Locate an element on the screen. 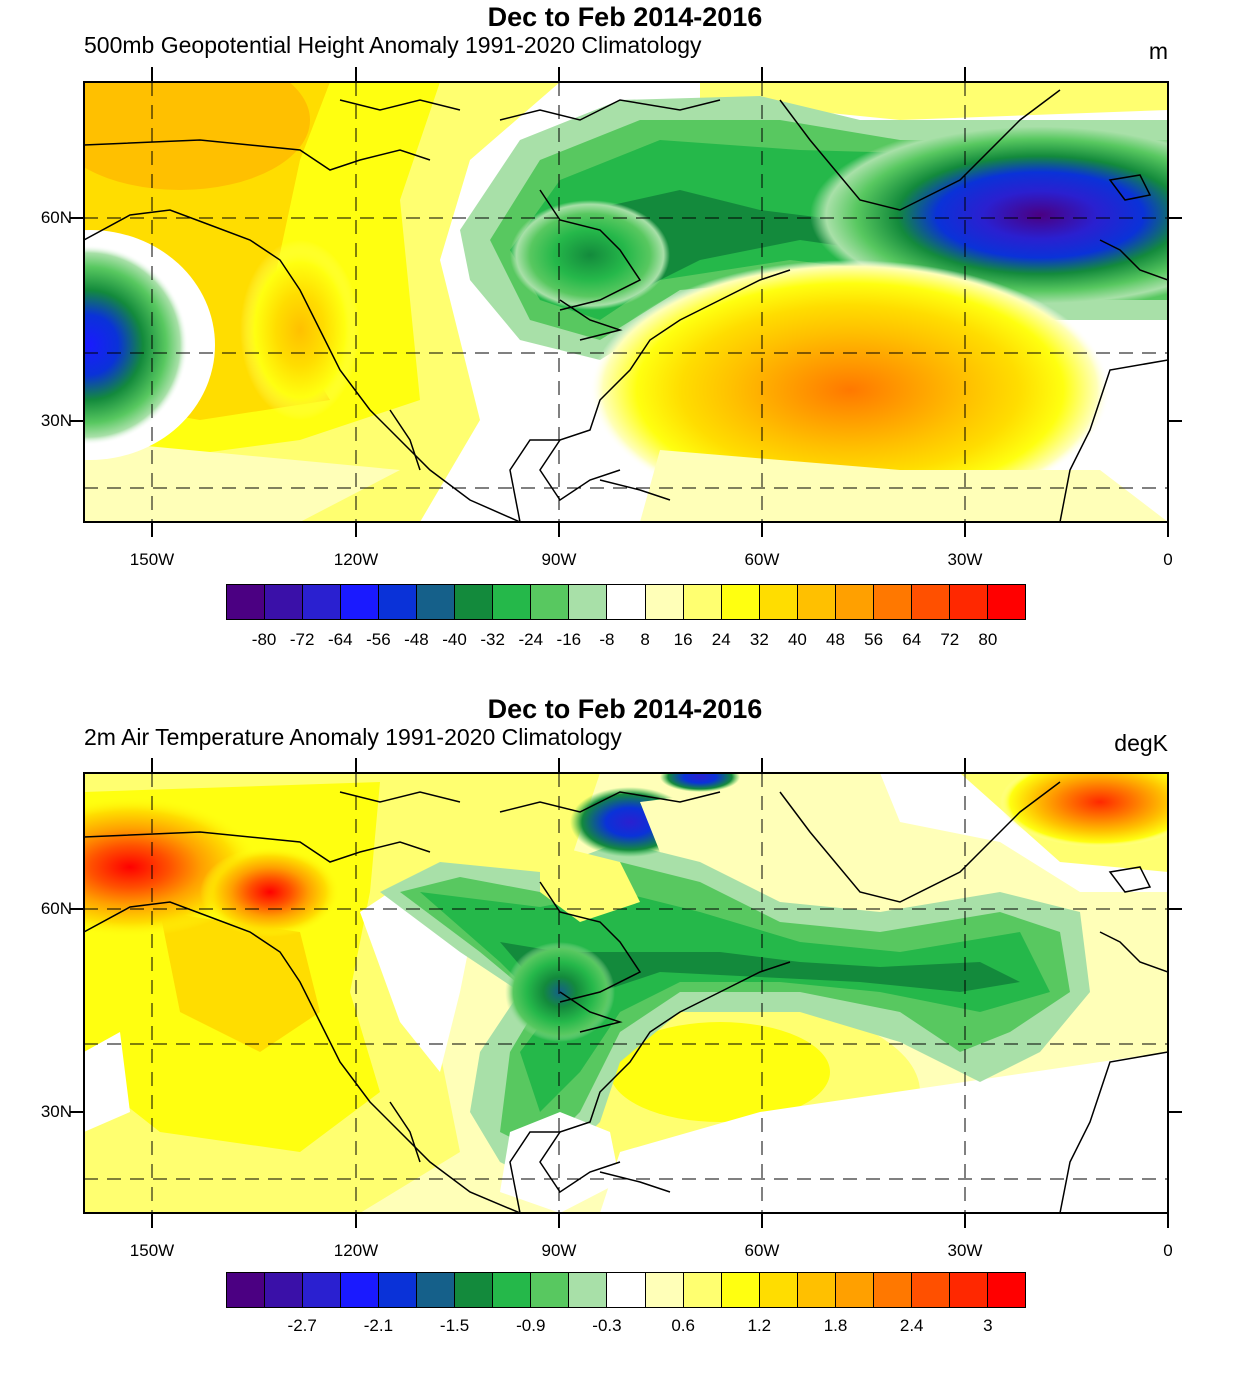  panel-units: m is located at coordinates (1158, 51).